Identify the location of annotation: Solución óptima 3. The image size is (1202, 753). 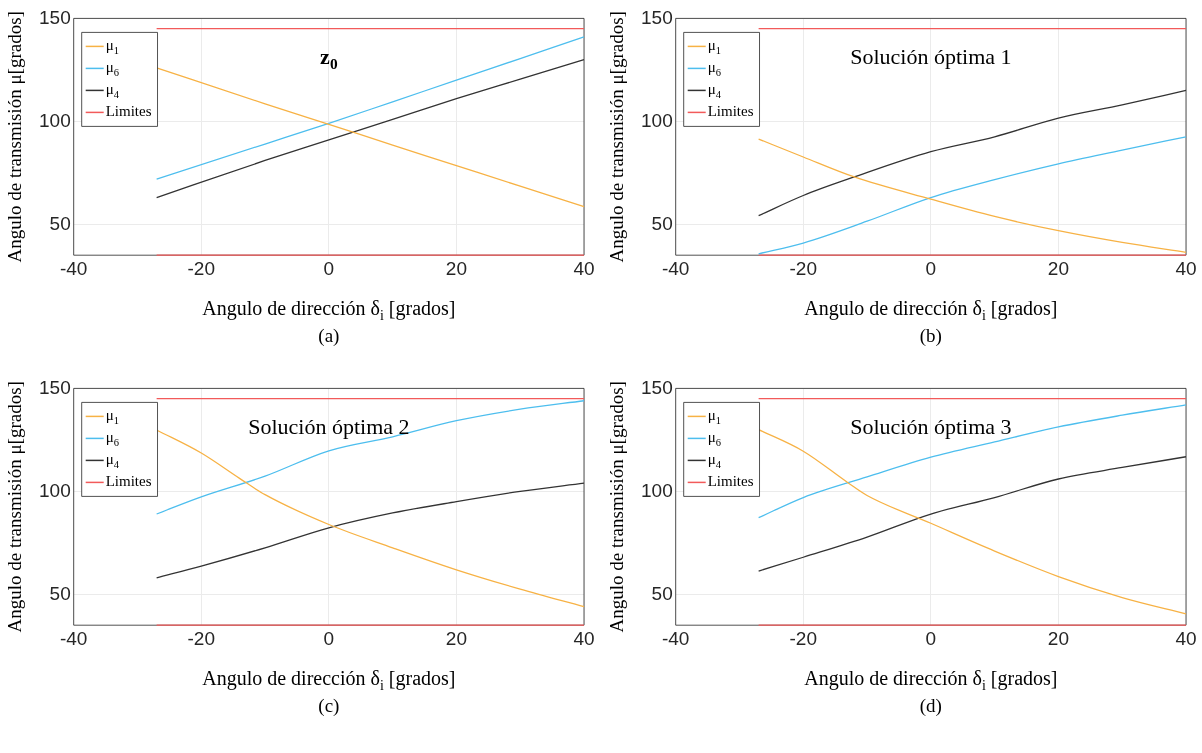
(931, 427).